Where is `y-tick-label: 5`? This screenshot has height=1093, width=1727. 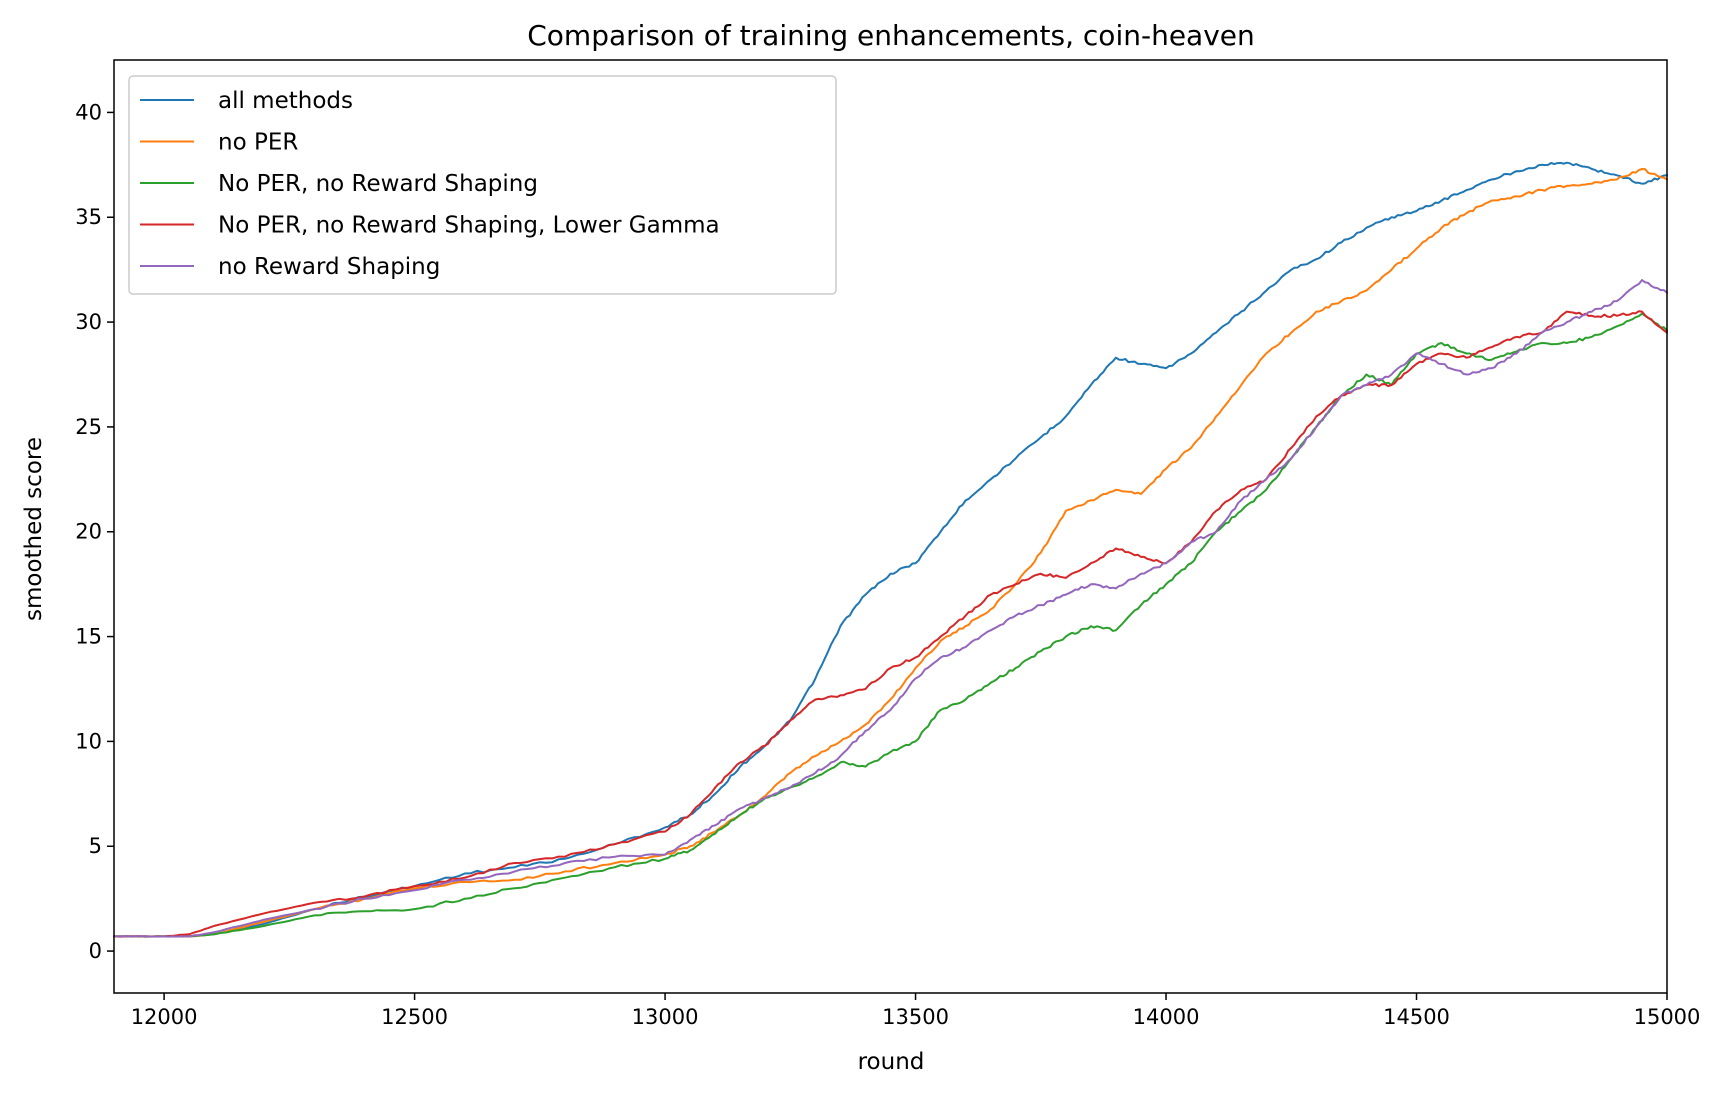 y-tick-label: 5 is located at coordinates (95, 846).